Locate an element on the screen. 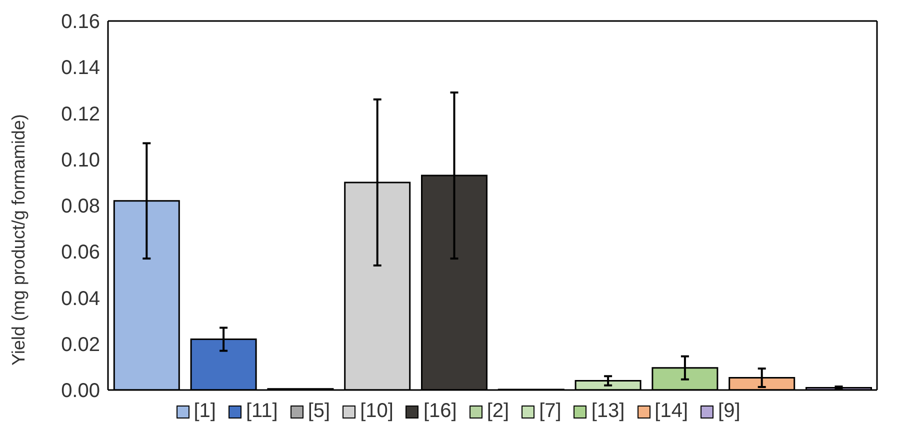 Image resolution: width=900 pixels, height=438 pixels. y-tick-label: 0.04 is located at coordinates (80, 299).